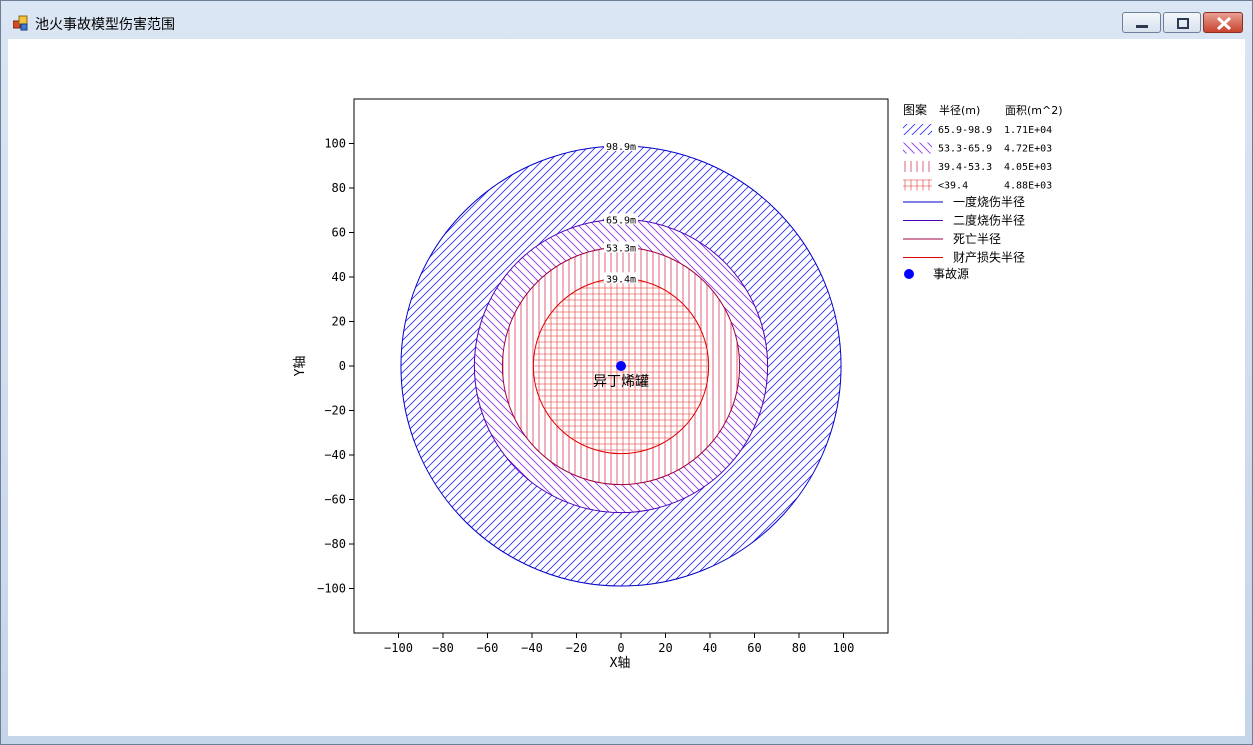  Describe the element at coordinates (965, 149) in the screenshot. I see `legend-range-1: 53.3-65.9` at that location.